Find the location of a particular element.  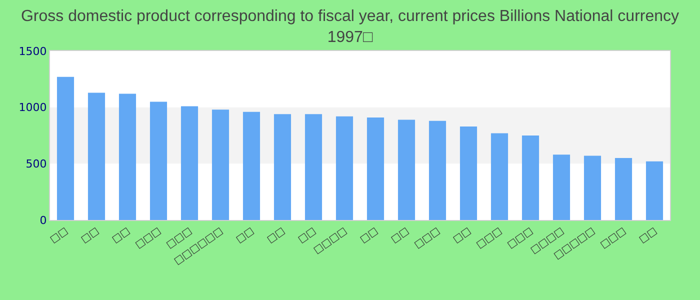

y-tick-label: 1000 is located at coordinates (32, 107).